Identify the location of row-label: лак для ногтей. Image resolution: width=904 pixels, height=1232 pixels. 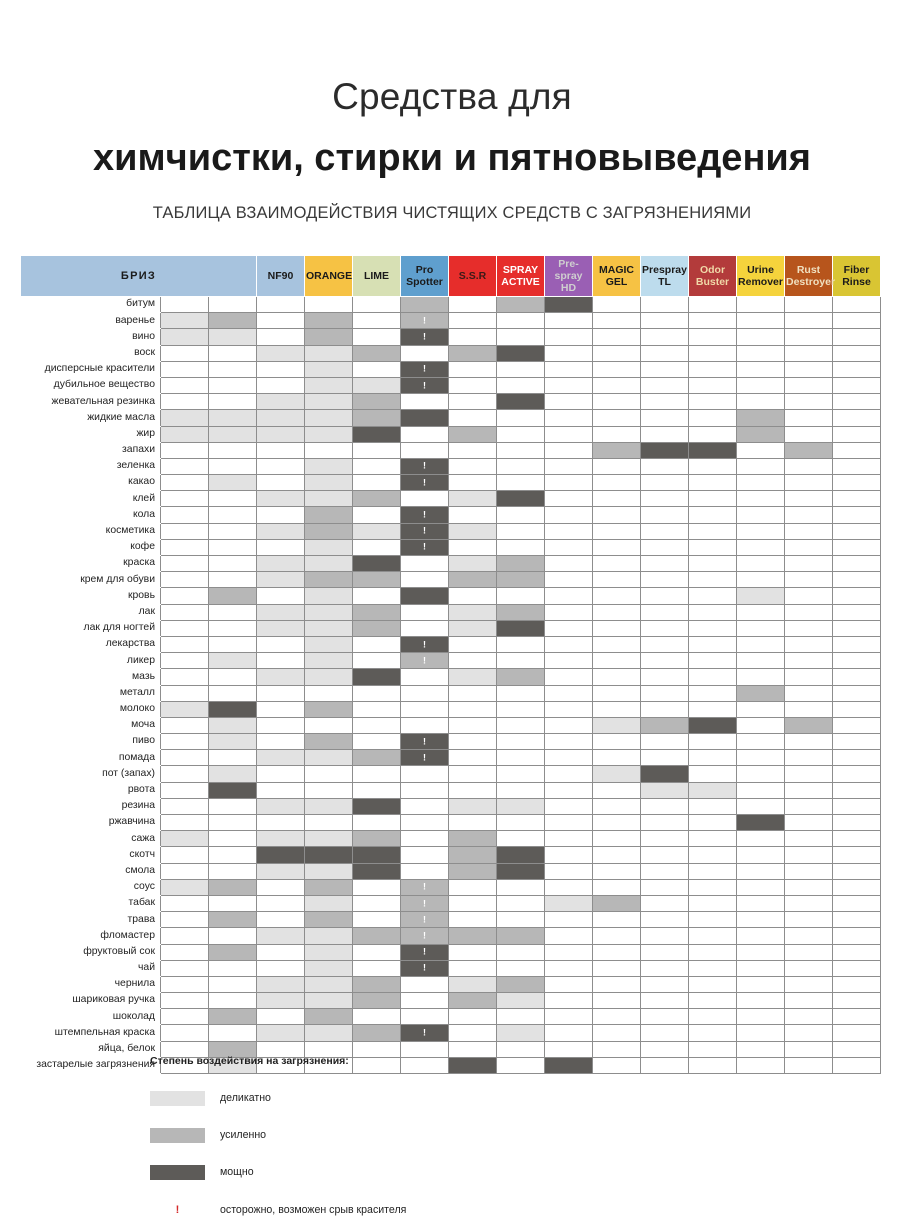
(90, 628).